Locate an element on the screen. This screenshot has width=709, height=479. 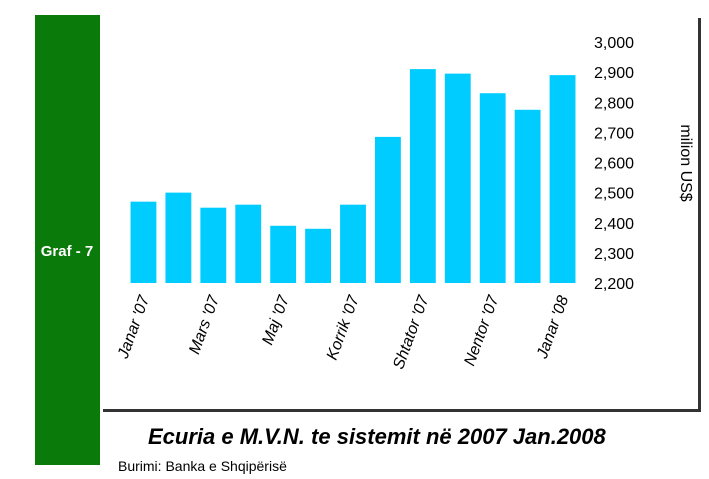
y-tick-label: 2,600 is located at coordinates (614, 164).